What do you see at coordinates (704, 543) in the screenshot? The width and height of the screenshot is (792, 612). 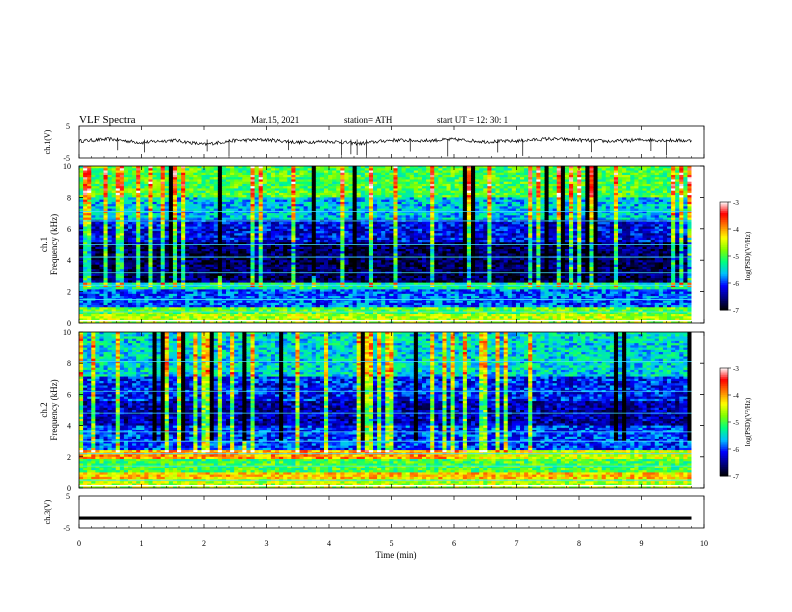 I see `x-tick-label: 10` at bounding box center [704, 543].